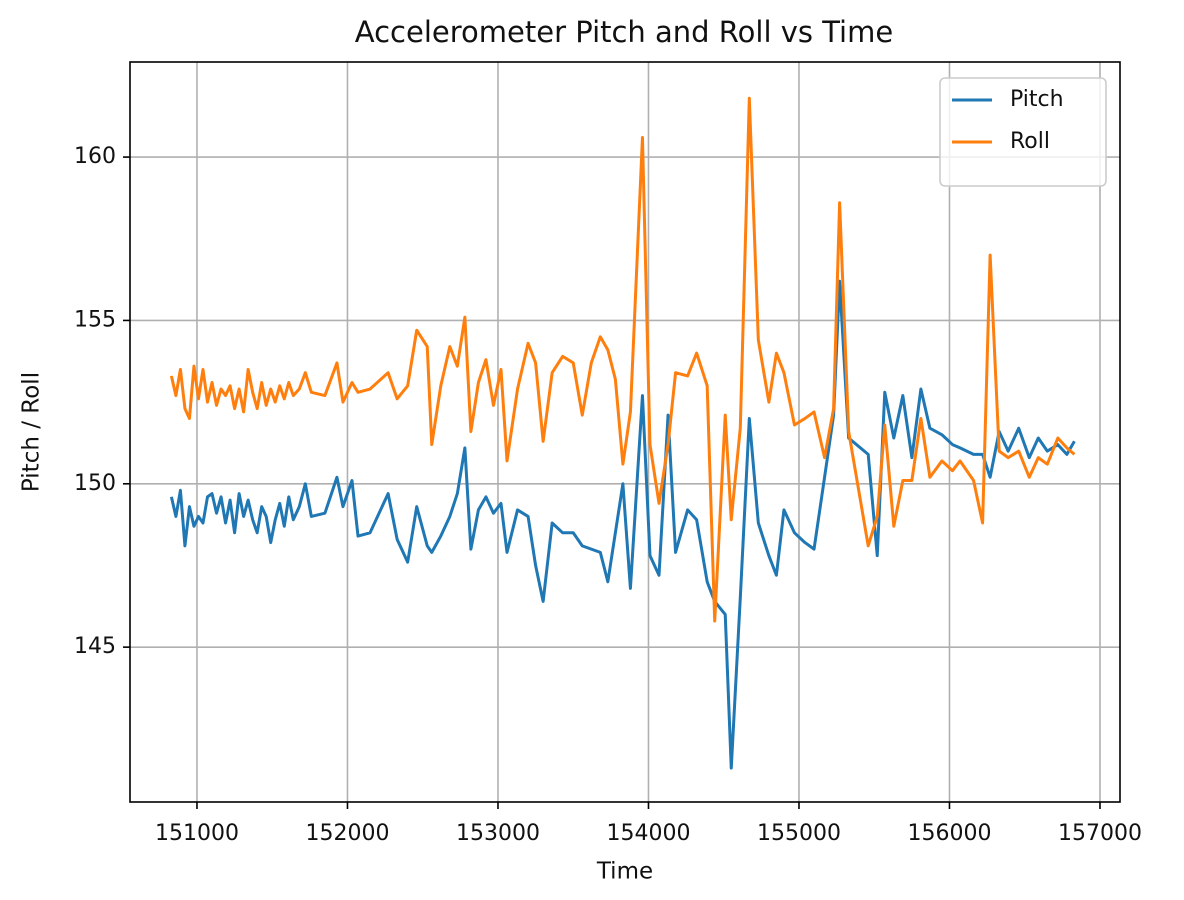 This screenshot has width=1184, height=900. What do you see at coordinates (347, 833) in the screenshot?
I see `x-tick-label: 152000` at bounding box center [347, 833].